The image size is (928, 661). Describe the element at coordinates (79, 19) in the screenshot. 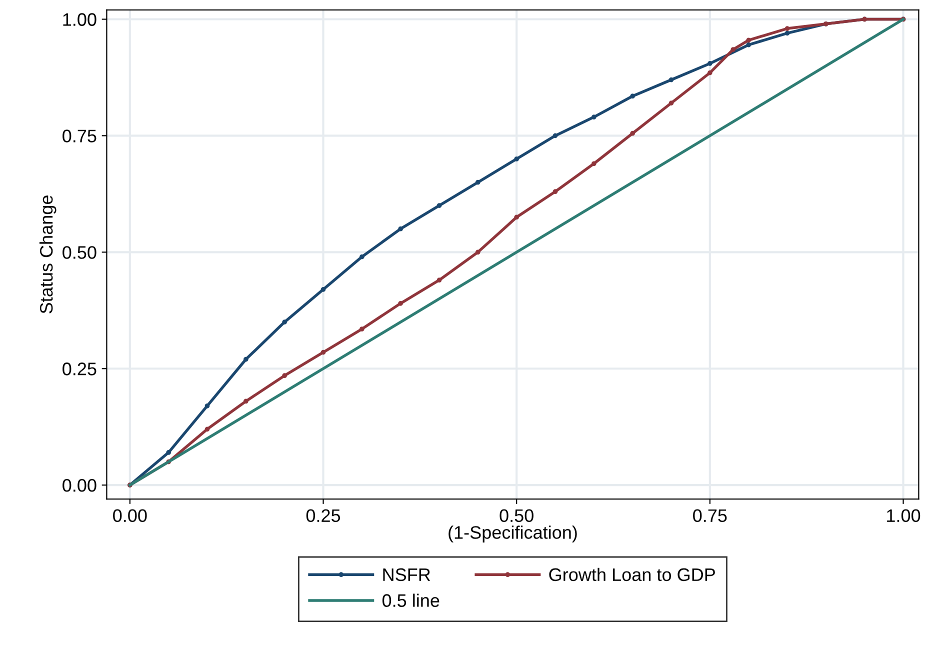

I see `y-tick-label: 1.00` at that location.